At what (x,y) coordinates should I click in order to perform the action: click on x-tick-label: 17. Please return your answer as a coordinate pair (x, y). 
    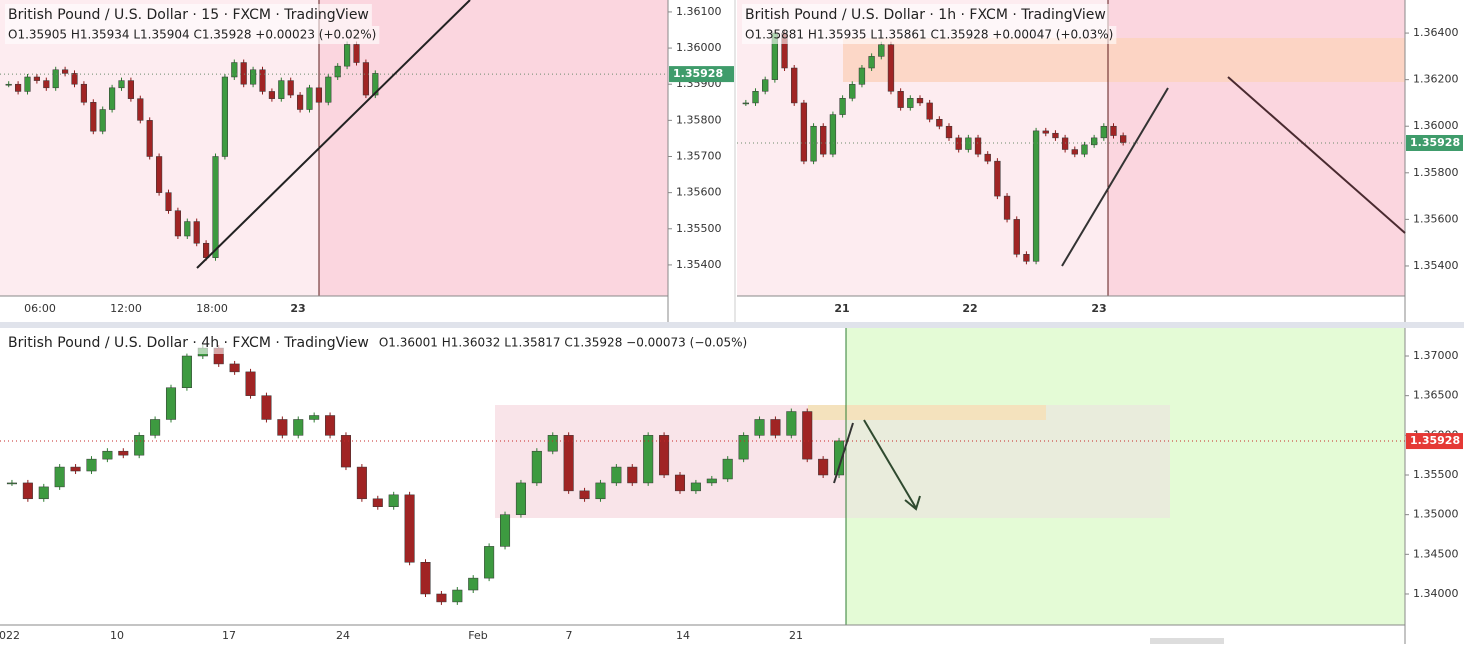
    Looking at the image, I should click on (229, 635).